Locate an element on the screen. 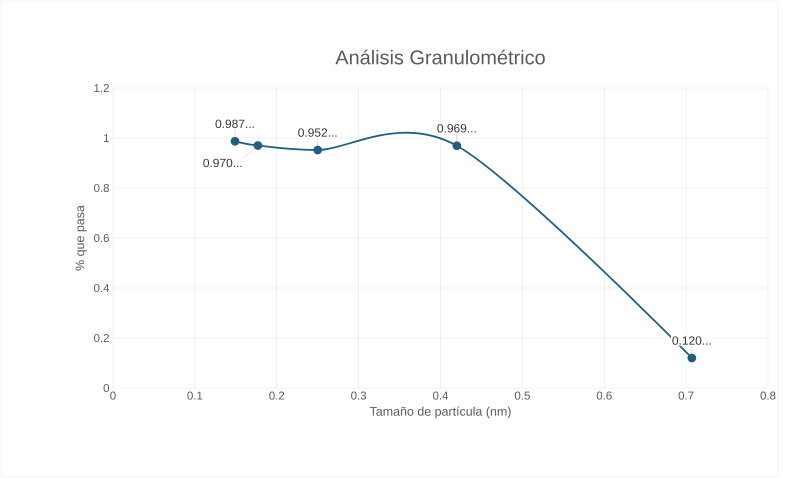 The height and width of the screenshot is (478, 788). y-tick-label: 0.4 is located at coordinates (102, 288).